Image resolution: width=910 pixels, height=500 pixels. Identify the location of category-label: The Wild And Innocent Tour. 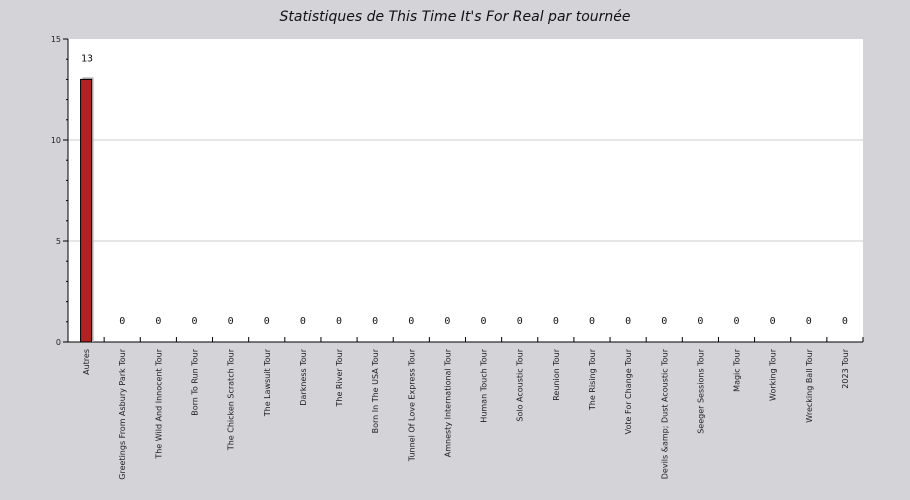
(158, 403).